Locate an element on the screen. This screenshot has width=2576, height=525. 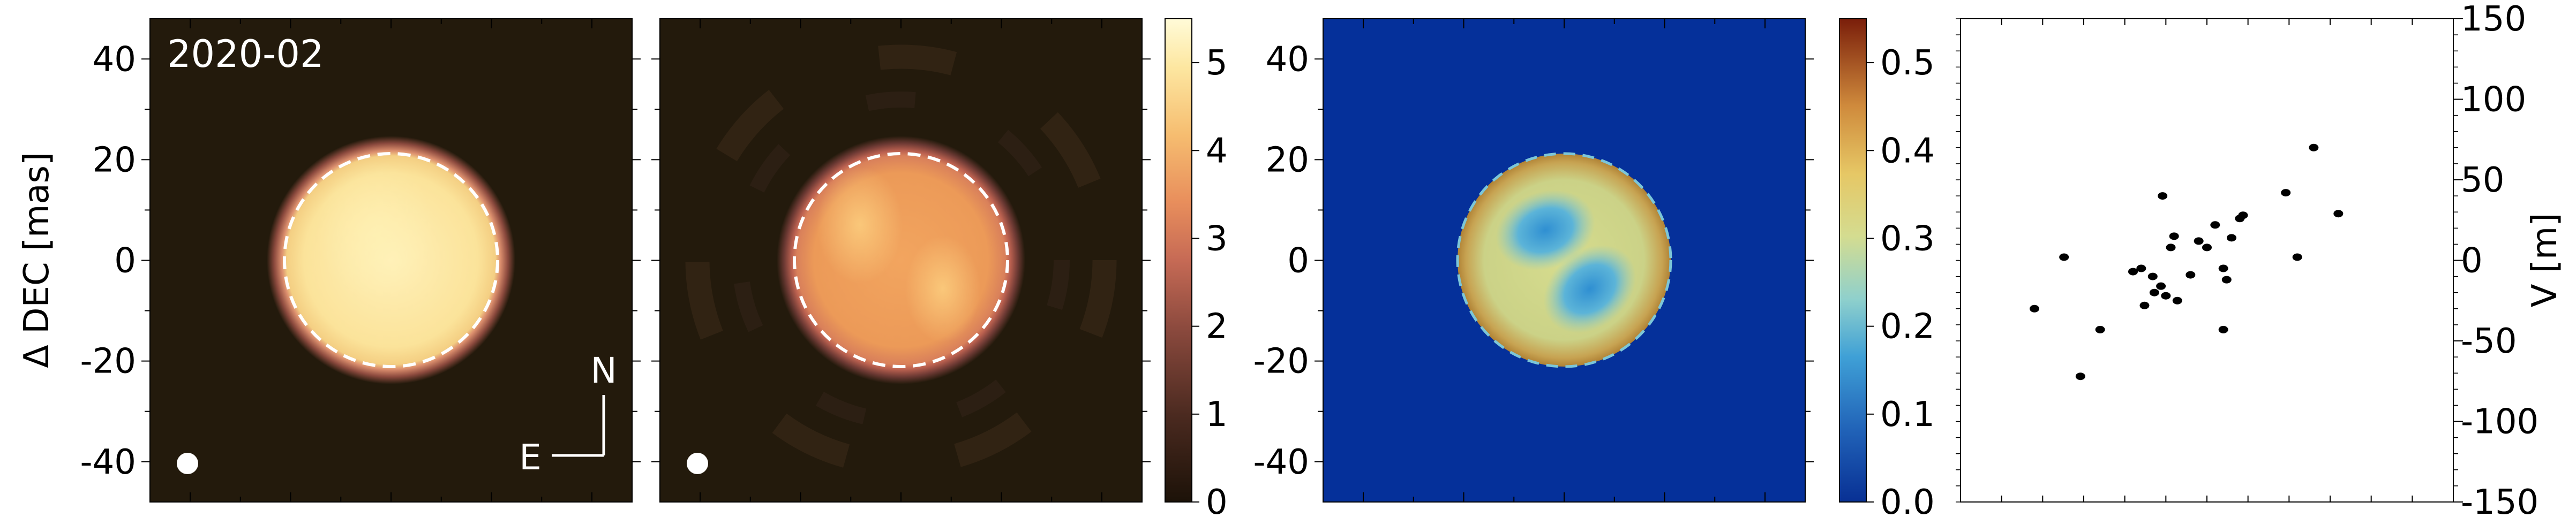
y-tick-label-right: -150 is located at coordinates (2500, 502).